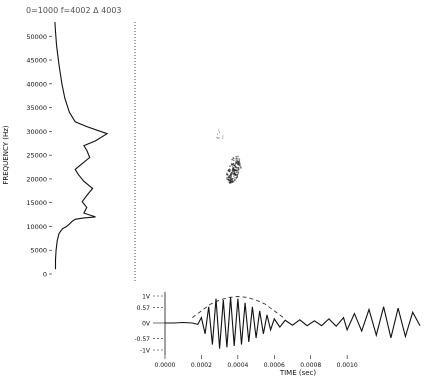 Image resolution: width=427 pixels, height=380 pixels. Describe the element at coordinates (347, 365) in the screenshot. I see `waveform-x-tick-label: 0.0010` at that location.